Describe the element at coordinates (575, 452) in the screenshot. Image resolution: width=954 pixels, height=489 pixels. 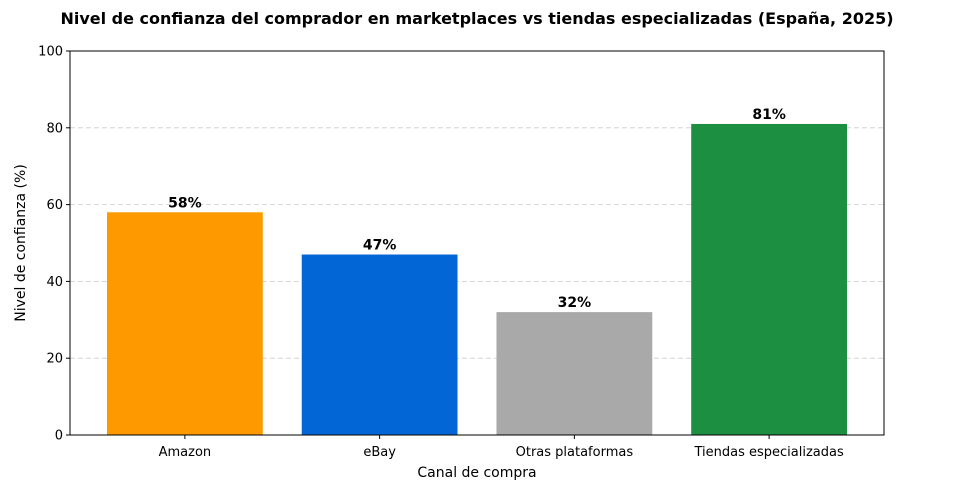
I see `x-tick-label: Otras plataformas` at that location.